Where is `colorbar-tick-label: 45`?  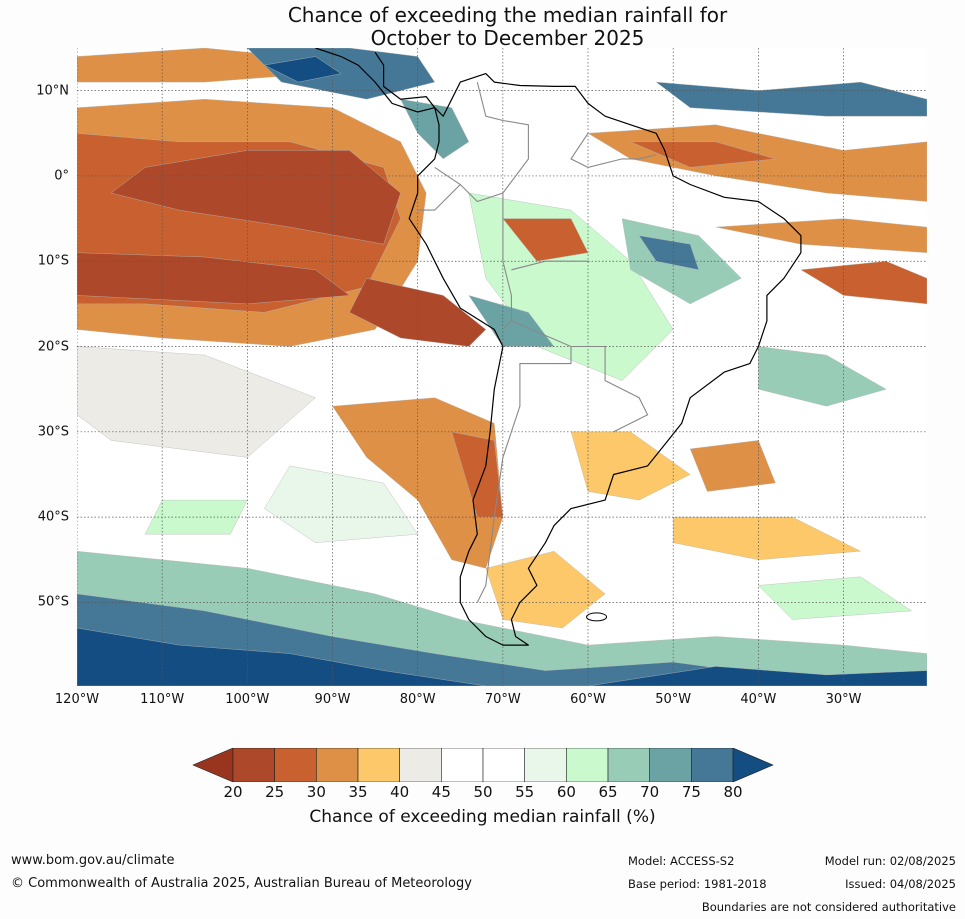
colorbar-tick-label: 45 is located at coordinates (441, 792).